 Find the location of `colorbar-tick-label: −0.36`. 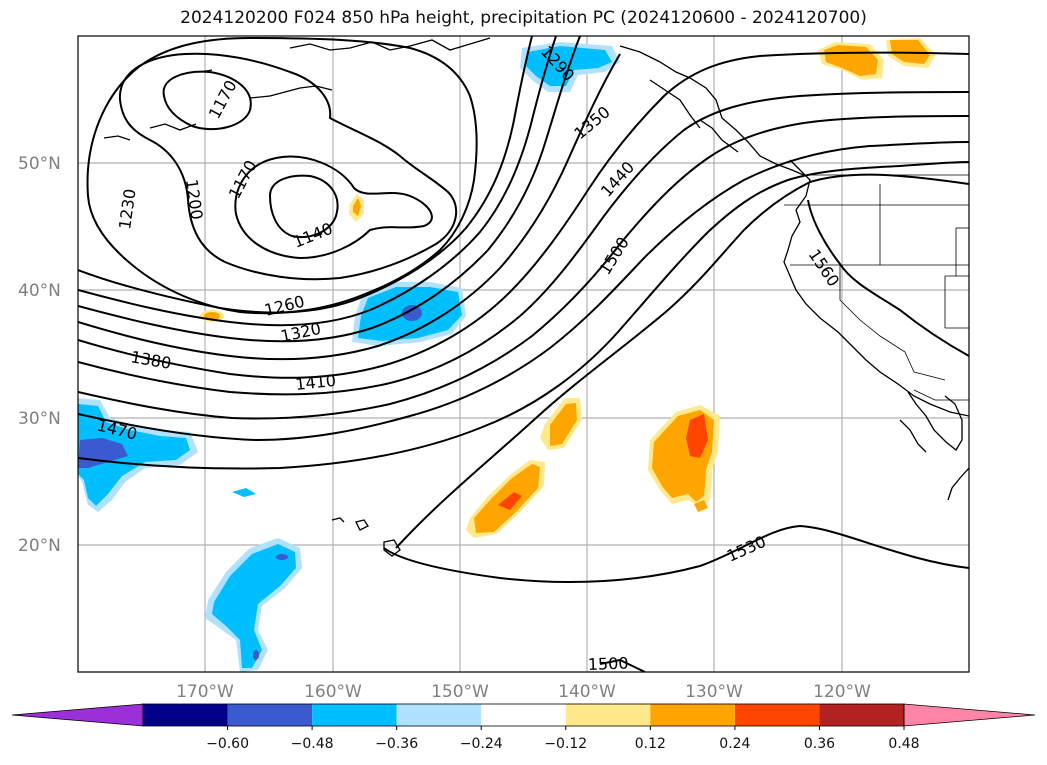

colorbar-tick-label: −0.36 is located at coordinates (396, 744).